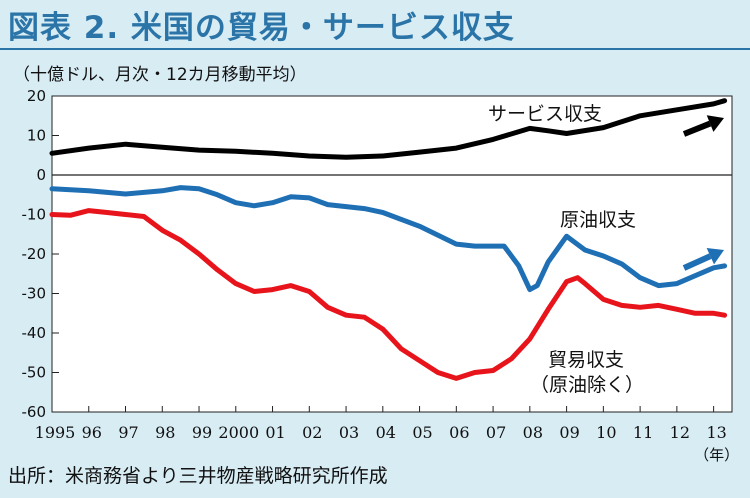  I want to click on source-note: 出所：米商務省より三井物産戦略研究所作成, so click(198, 476).